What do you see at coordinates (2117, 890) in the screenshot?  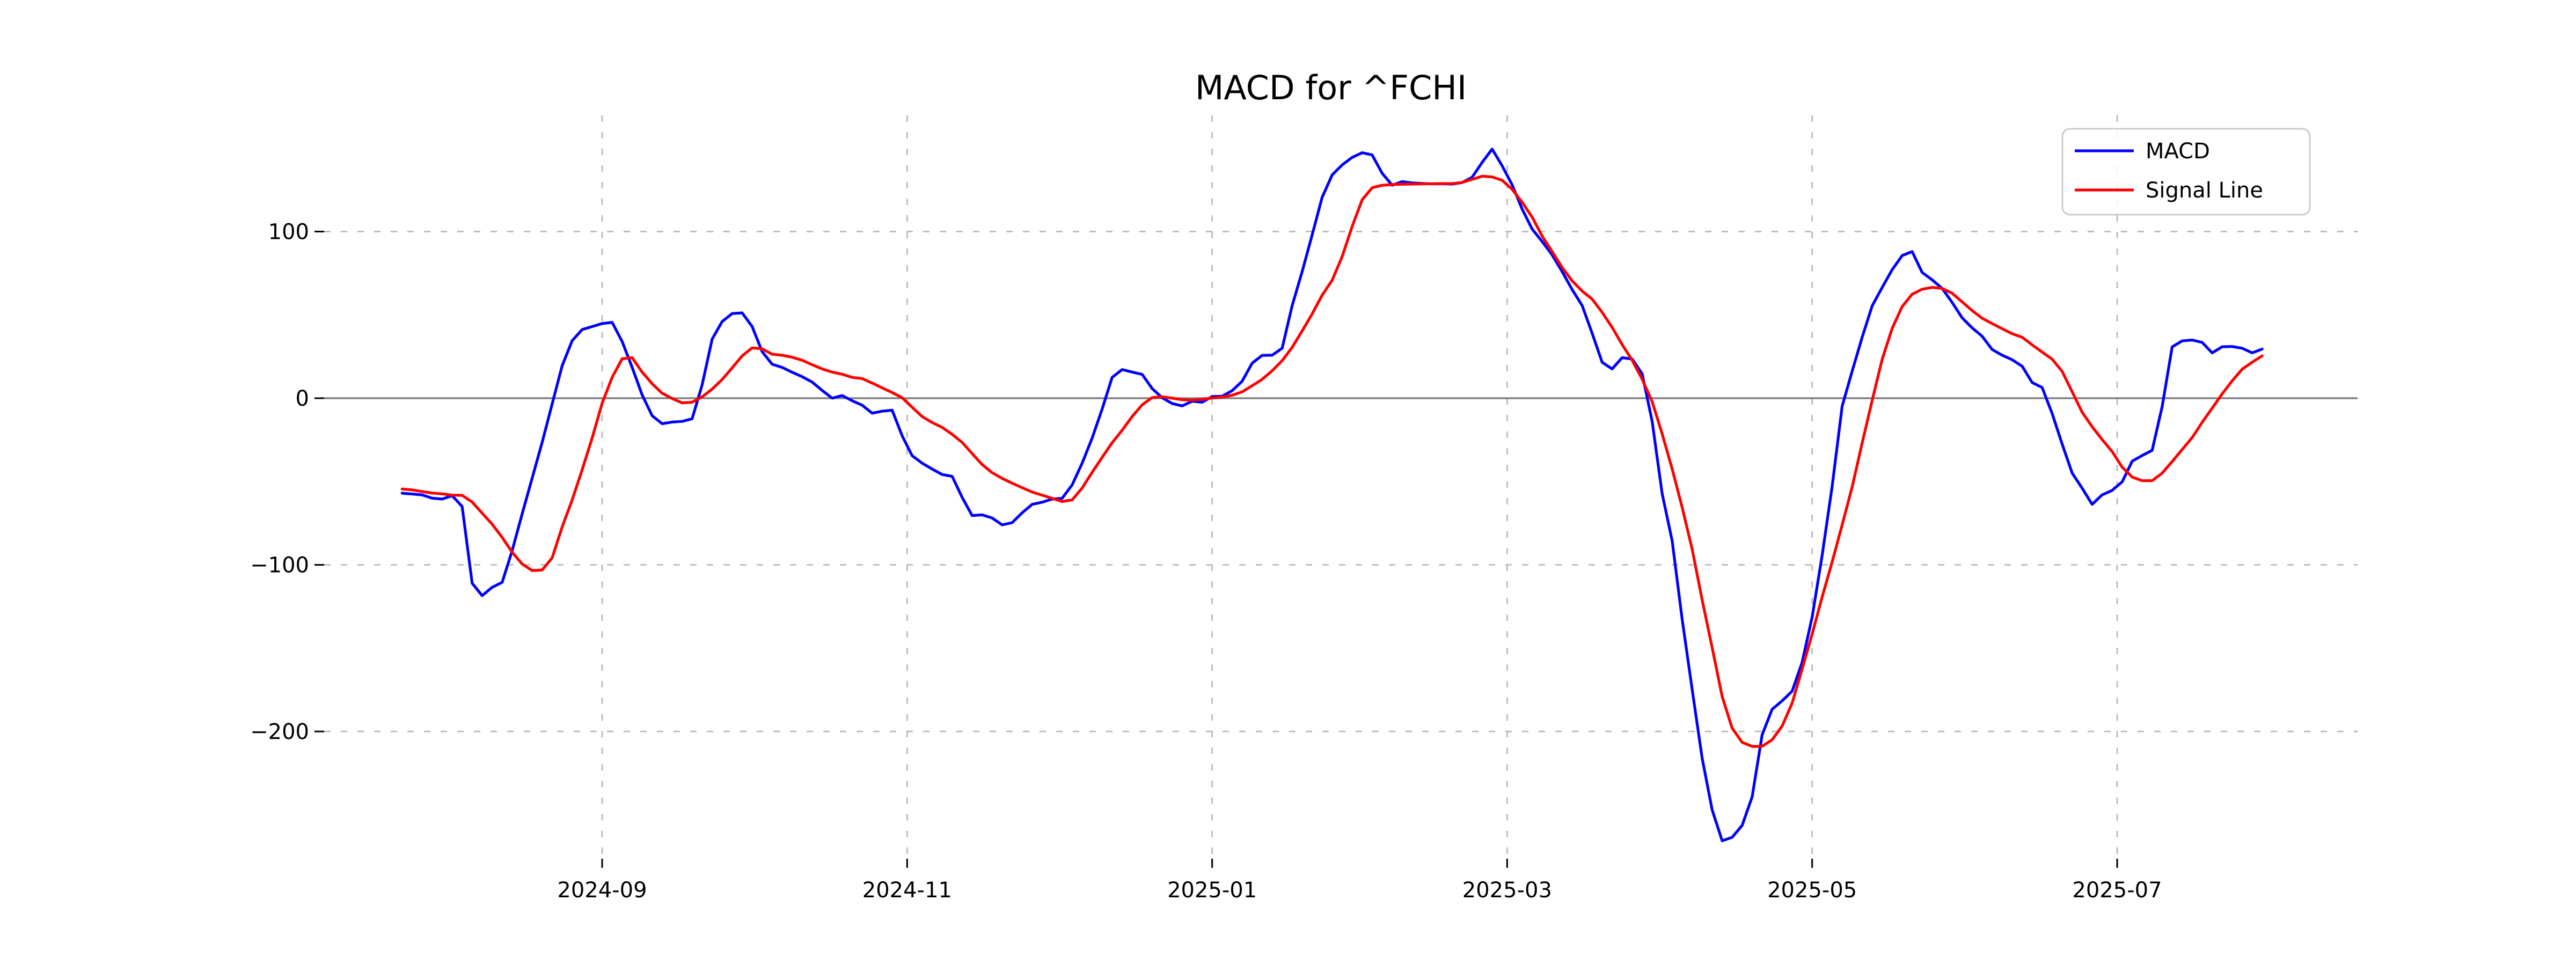 I see `x-axis-tick-label: 2025-07` at bounding box center [2117, 890].